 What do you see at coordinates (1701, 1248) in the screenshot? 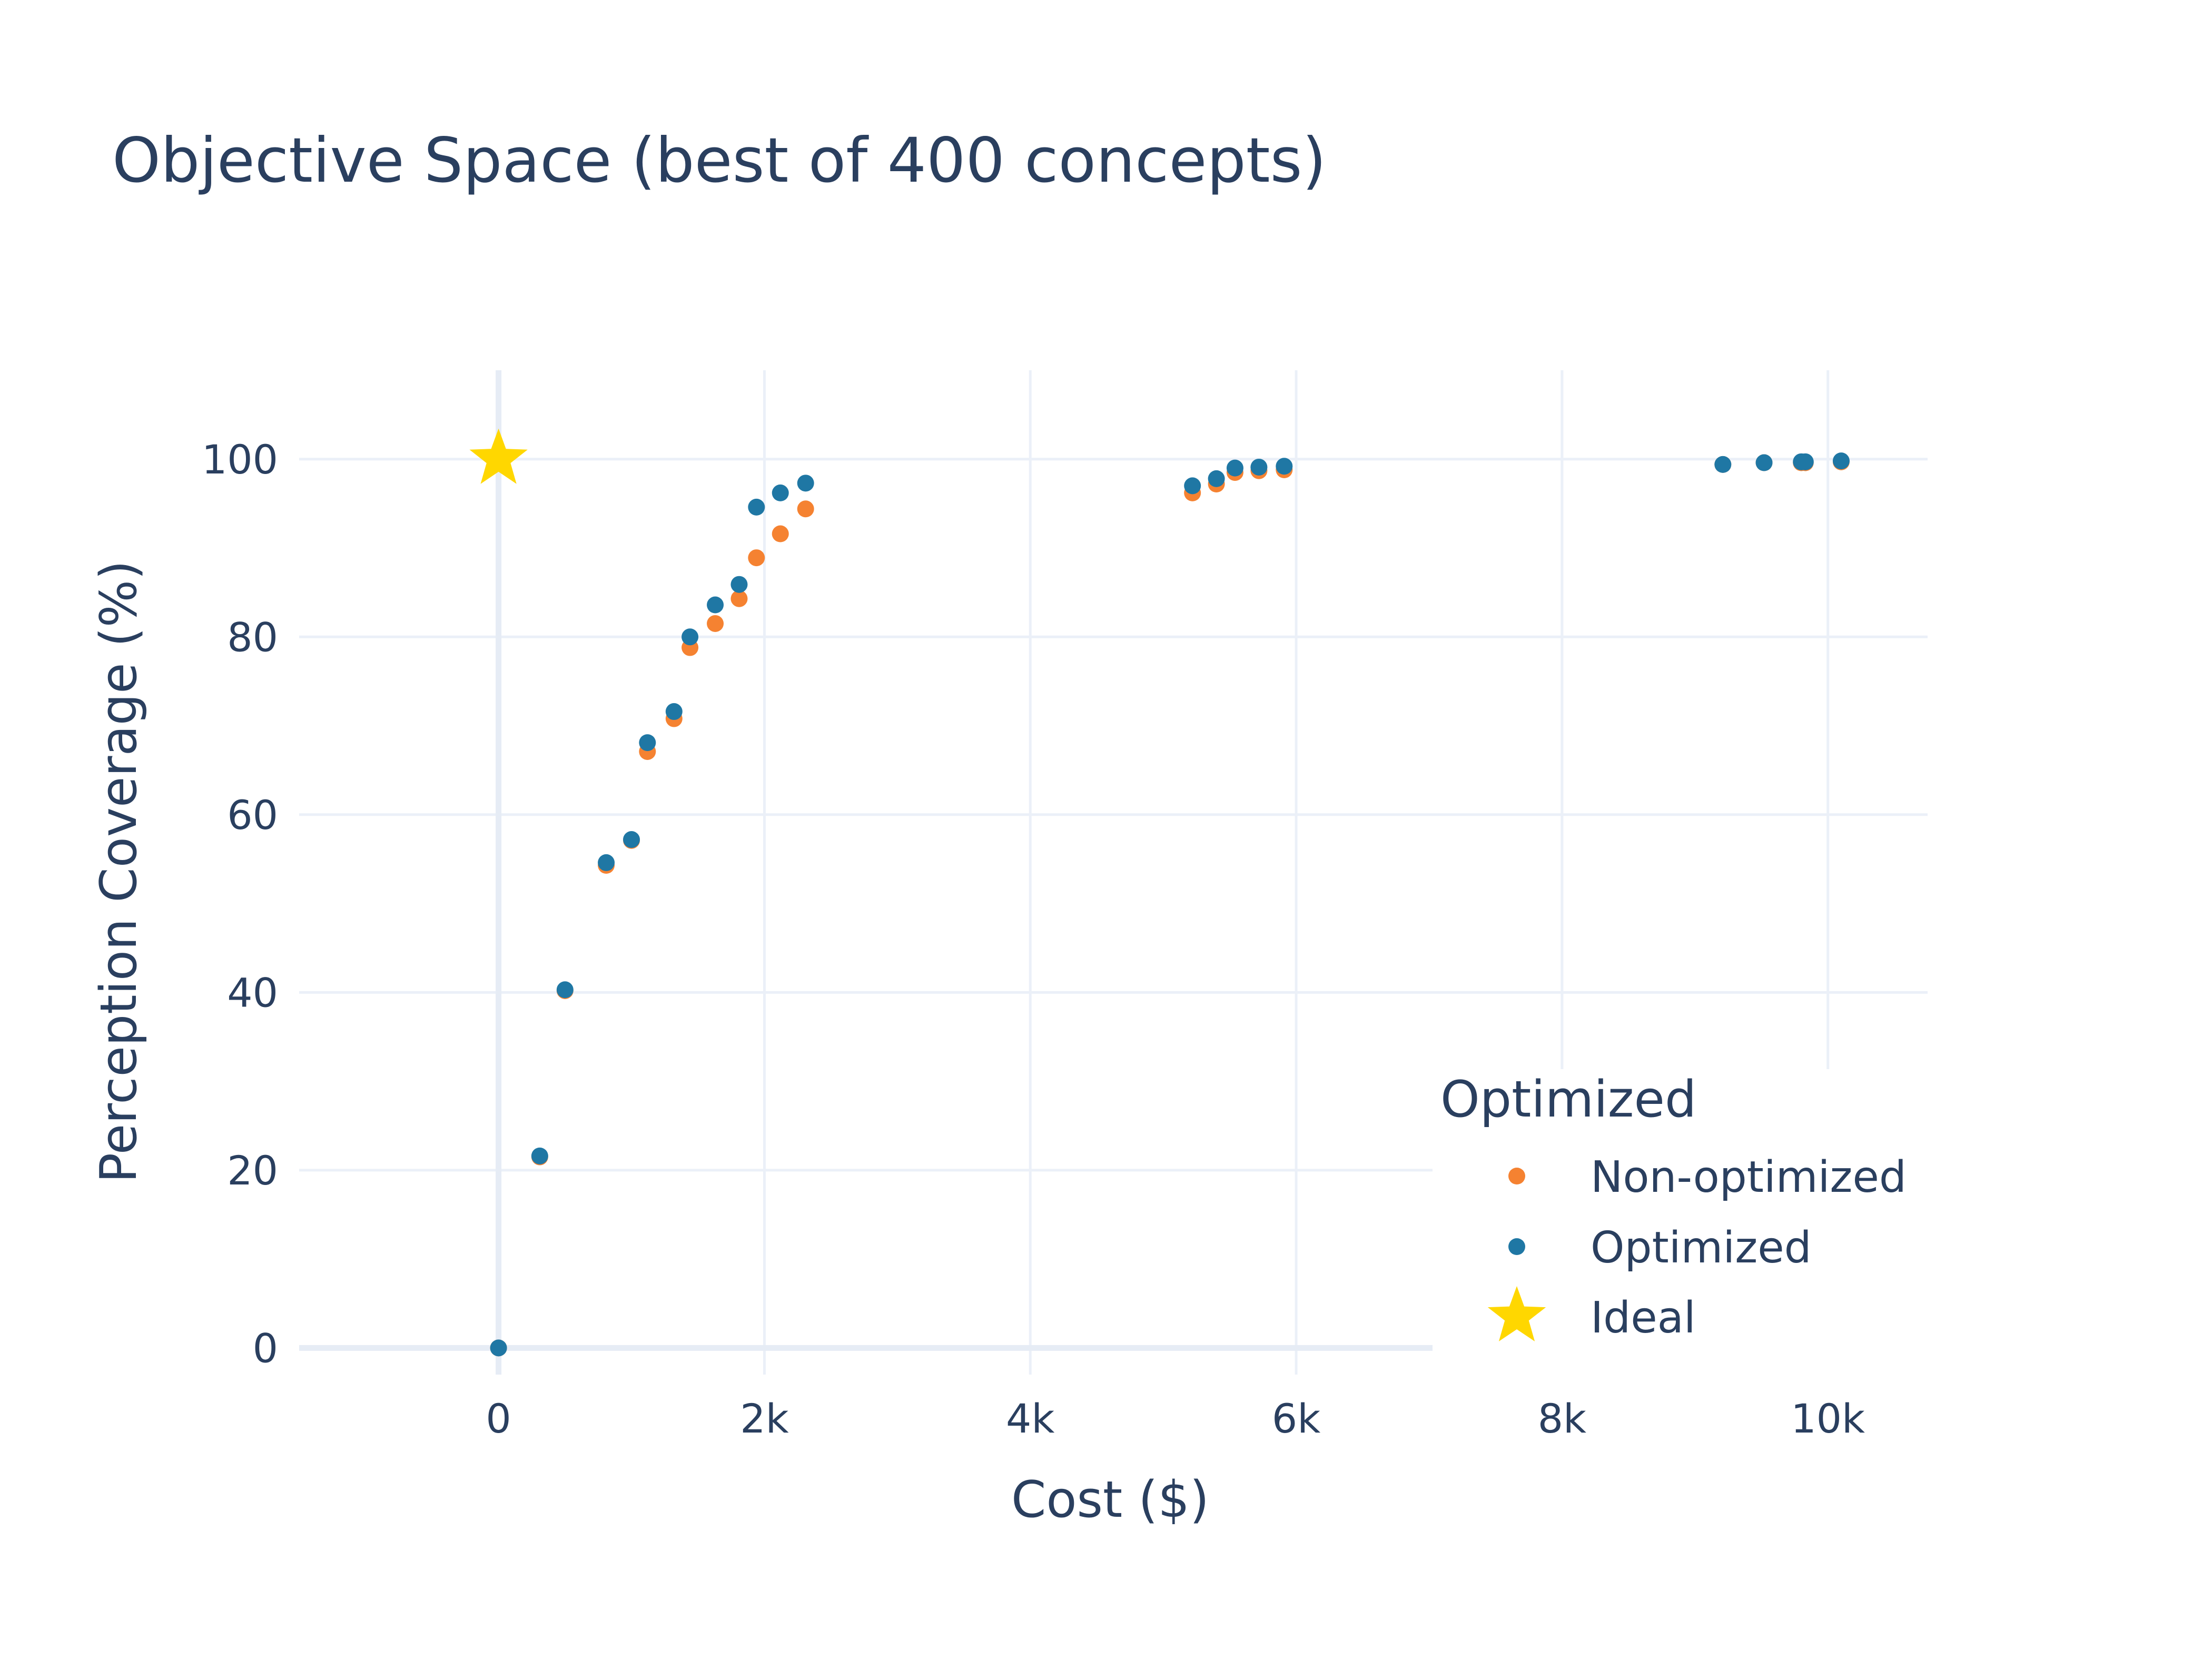
I see `legend-label: Optimized` at bounding box center [1701, 1248].